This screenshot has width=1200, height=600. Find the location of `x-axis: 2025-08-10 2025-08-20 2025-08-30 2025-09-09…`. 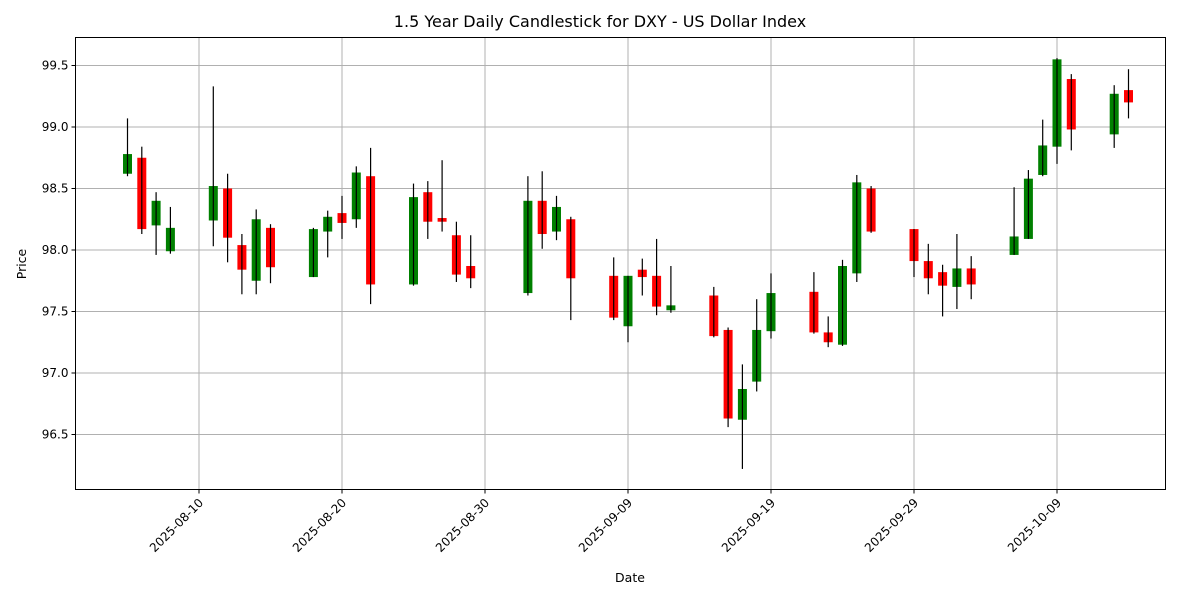

x-axis: 2025-08-10 2025-08-20 2025-08-30 2025-09-09… is located at coordinates (605, 522).